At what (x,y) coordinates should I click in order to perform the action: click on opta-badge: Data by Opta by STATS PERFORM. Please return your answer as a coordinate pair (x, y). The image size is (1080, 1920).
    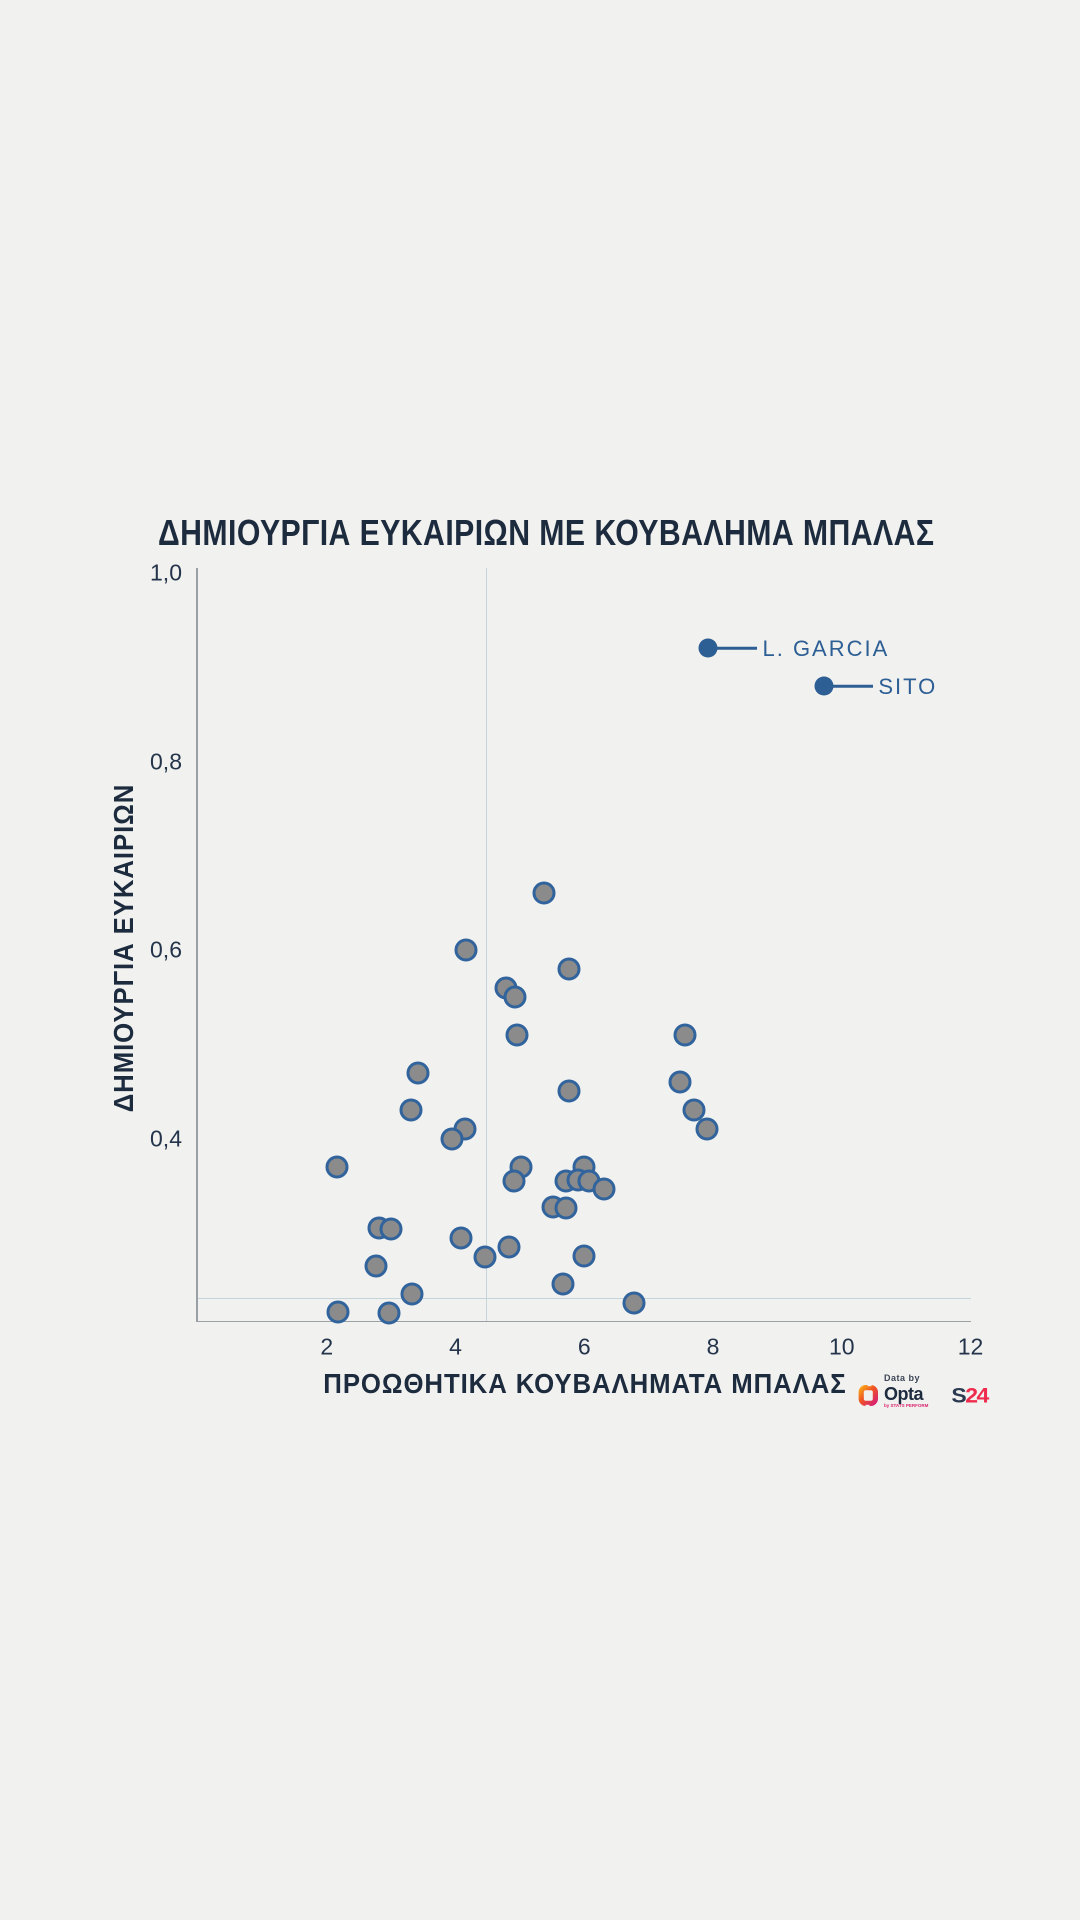
    Looking at the image, I should click on (893, 1391).